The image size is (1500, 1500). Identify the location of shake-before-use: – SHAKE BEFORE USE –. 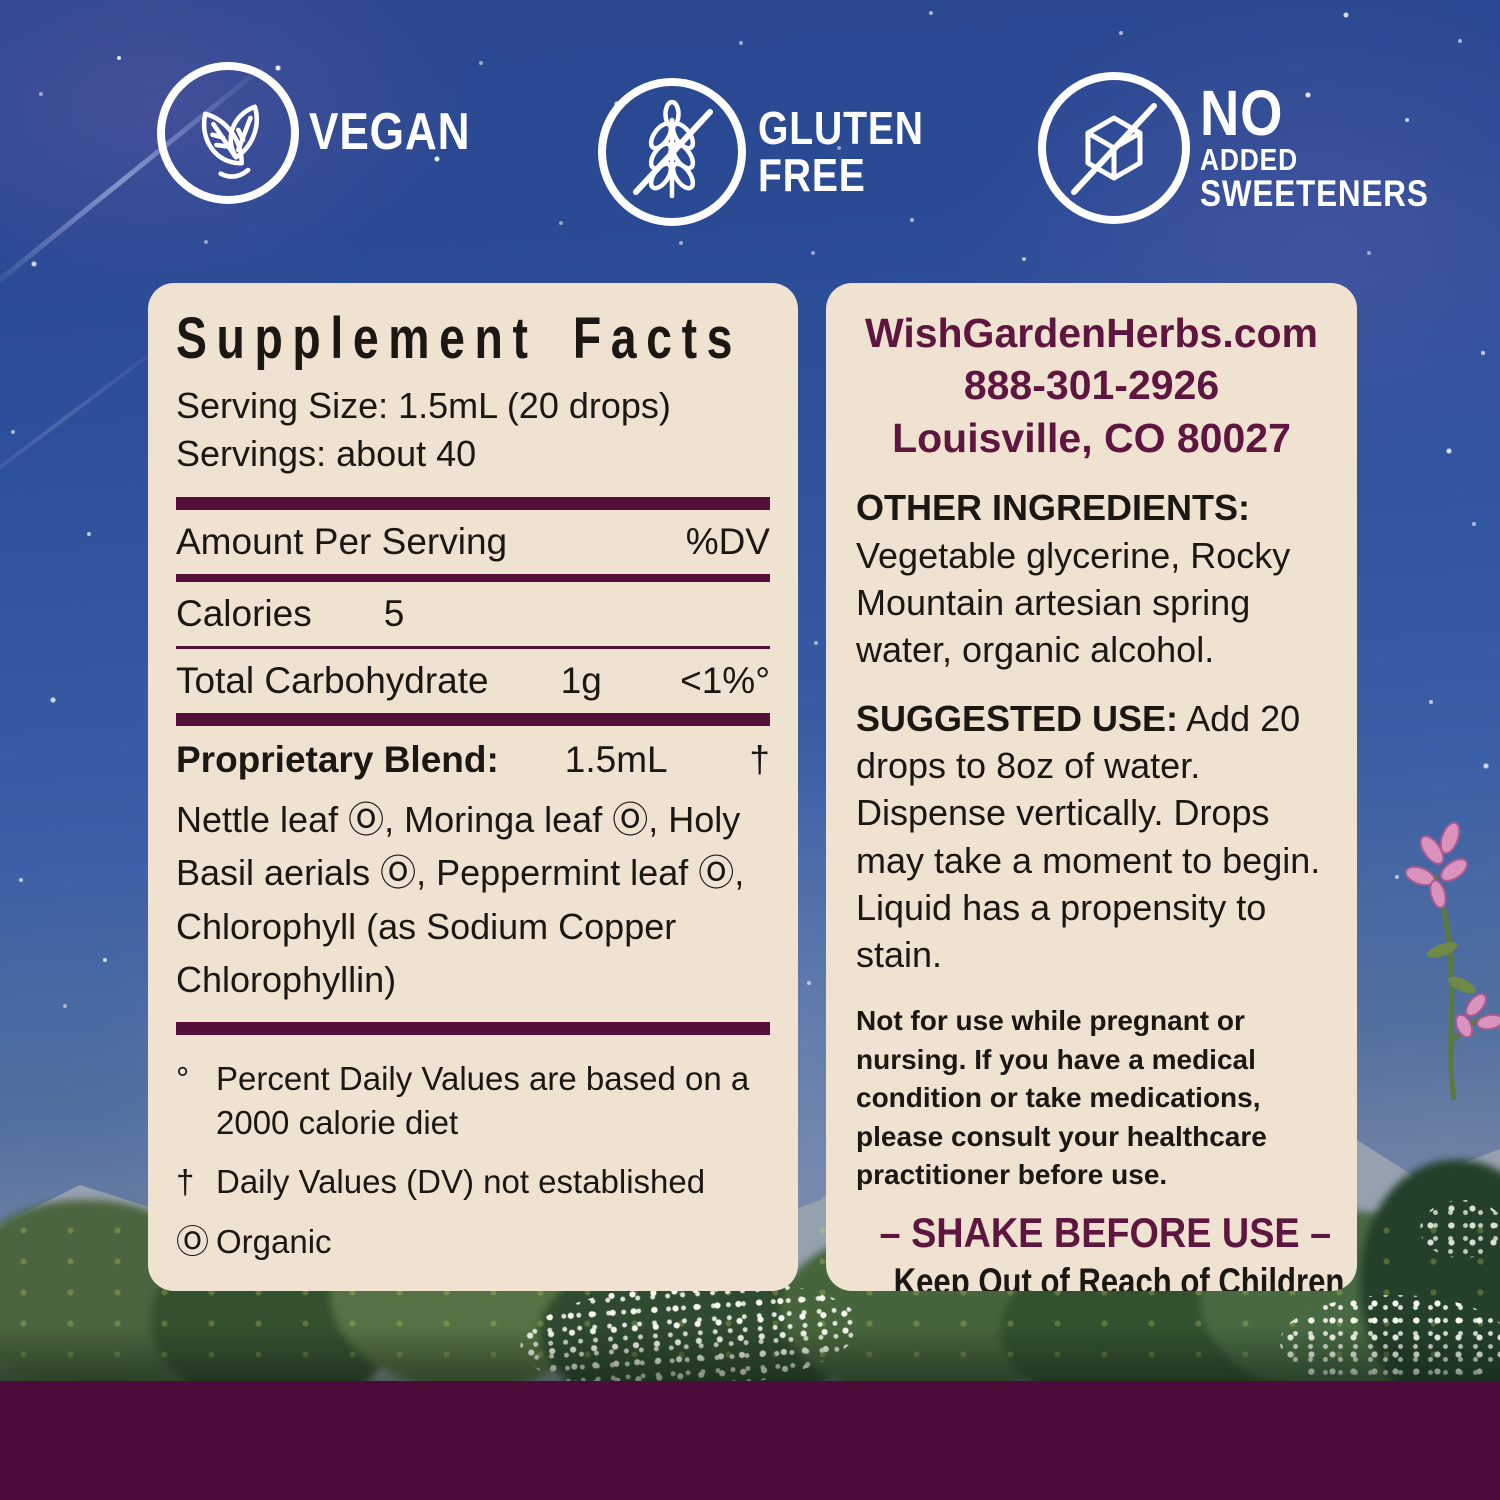
(1105, 1233).